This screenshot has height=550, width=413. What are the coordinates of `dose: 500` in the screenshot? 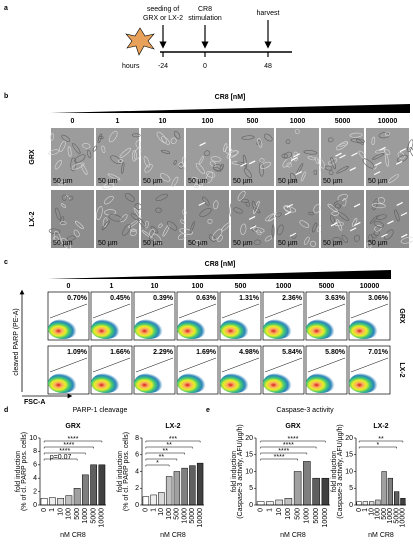 It's located at (253, 121).